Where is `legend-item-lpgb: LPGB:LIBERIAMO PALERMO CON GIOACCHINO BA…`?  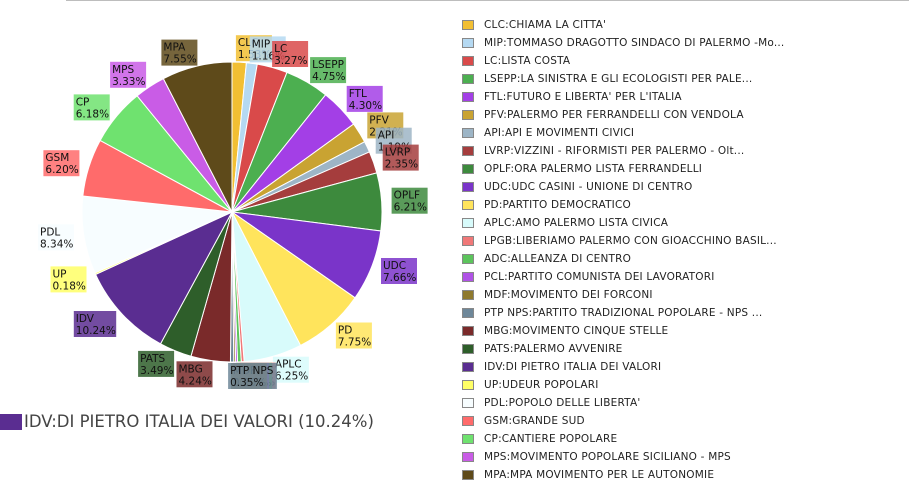
legend-item-lpgb: LPGB:LIBERIAMO PALERMO CON GIOACCHINO BA… is located at coordinates (682, 242).